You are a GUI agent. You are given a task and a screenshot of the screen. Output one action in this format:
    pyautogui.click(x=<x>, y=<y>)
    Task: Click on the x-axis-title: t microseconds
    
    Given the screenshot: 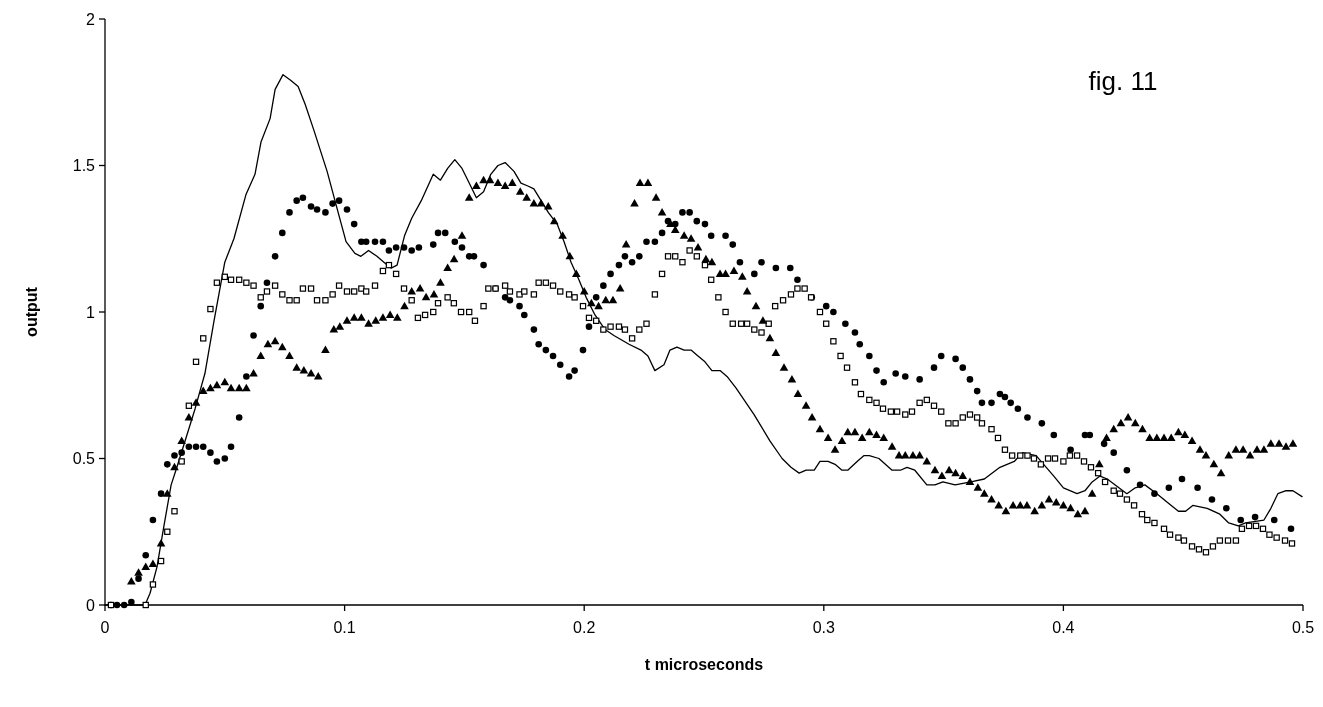 What is the action you would take?
    pyautogui.click(x=704, y=664)
    